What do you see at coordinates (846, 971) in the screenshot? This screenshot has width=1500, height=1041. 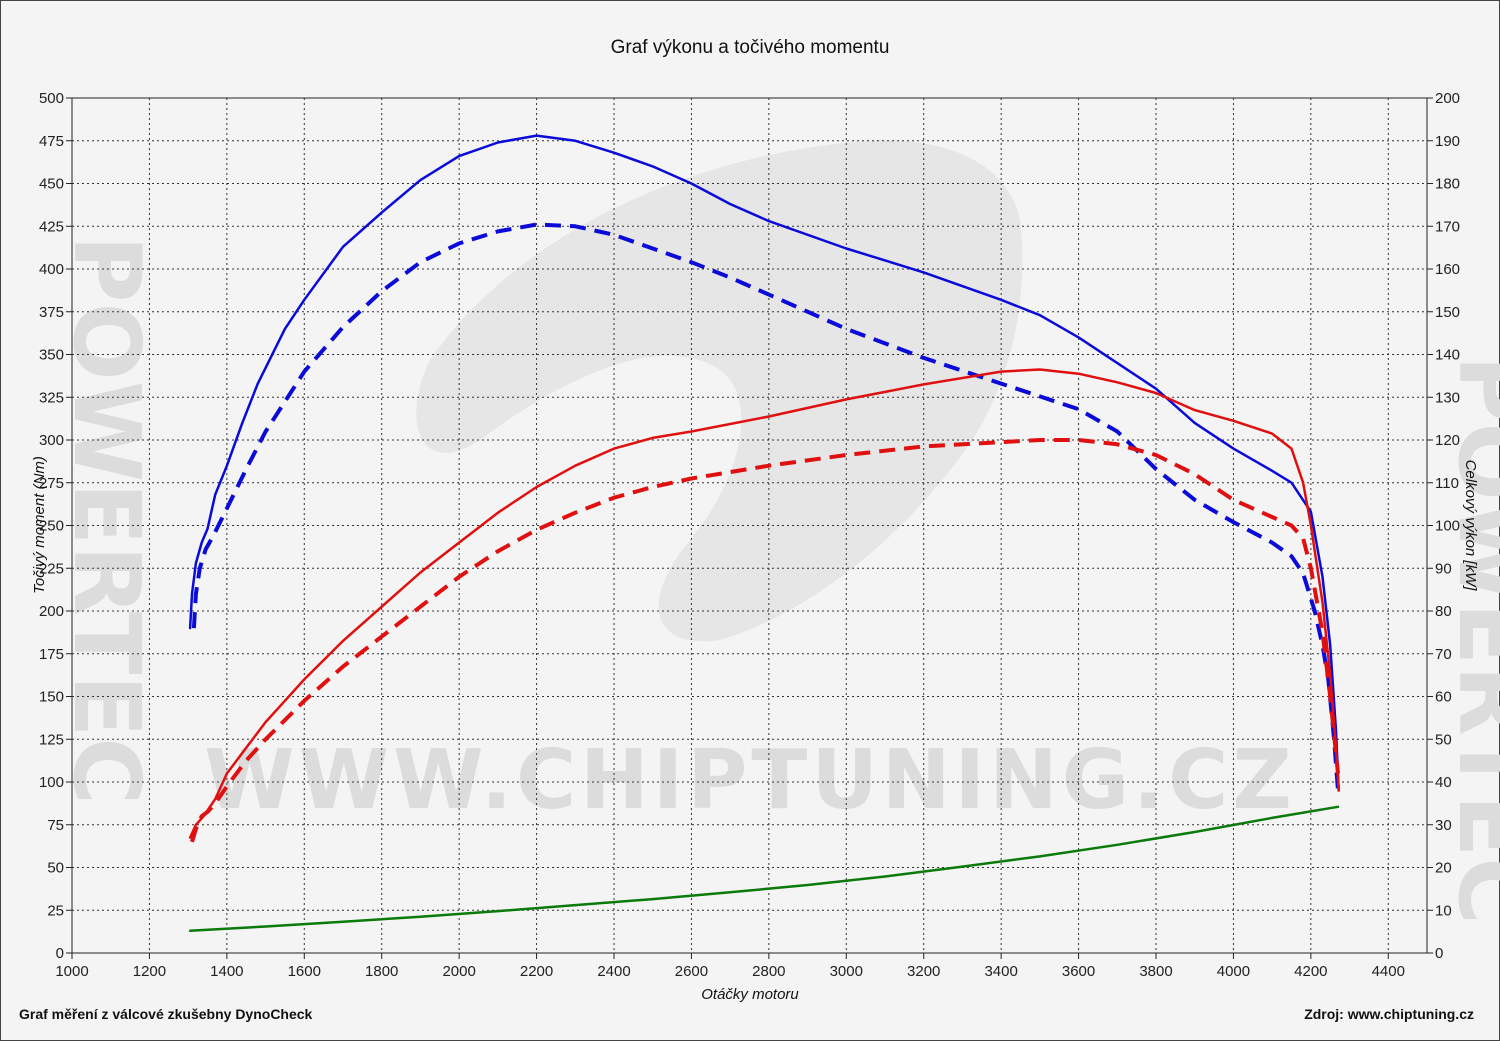 I see `x-tick-label: 3000` at bounding box center [846, 971].